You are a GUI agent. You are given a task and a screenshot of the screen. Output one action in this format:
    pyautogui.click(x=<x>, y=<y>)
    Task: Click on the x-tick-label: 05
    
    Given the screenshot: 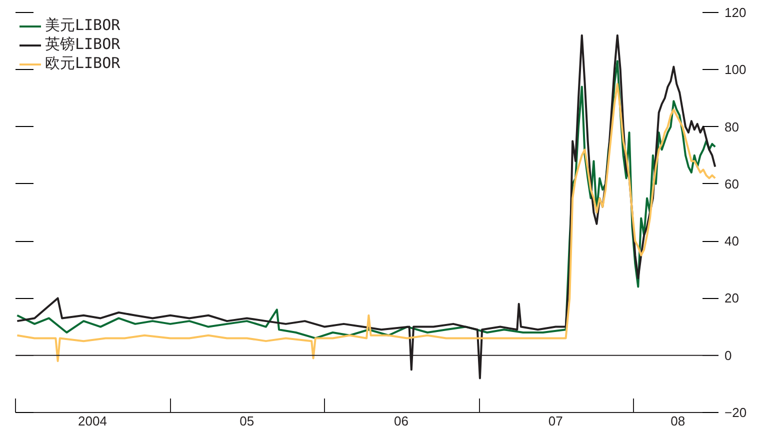 What is the action you would take?
    pyautogui.click(x=247, y=421)
    